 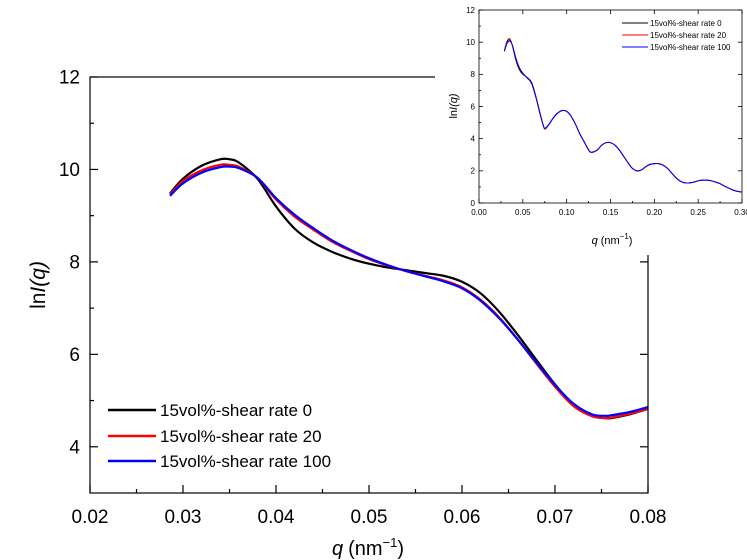 What do you see at coordinates (523, 212) in the screenshot?
I see `inset-x-tick-label: 0.05` at bounding box center [523, 212].